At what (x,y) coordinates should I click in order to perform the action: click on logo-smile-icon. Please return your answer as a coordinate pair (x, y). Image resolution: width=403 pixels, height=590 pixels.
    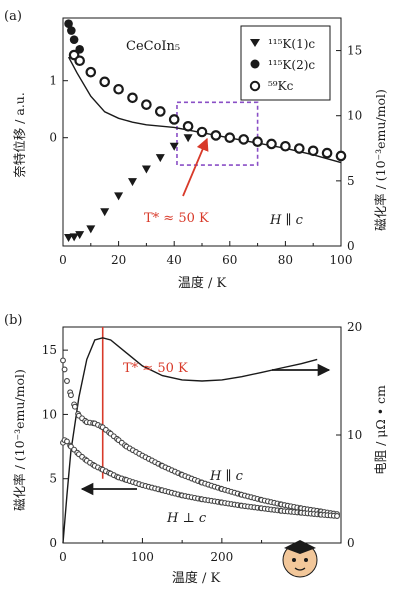
    Looking at the image, I should click on (300, 569).